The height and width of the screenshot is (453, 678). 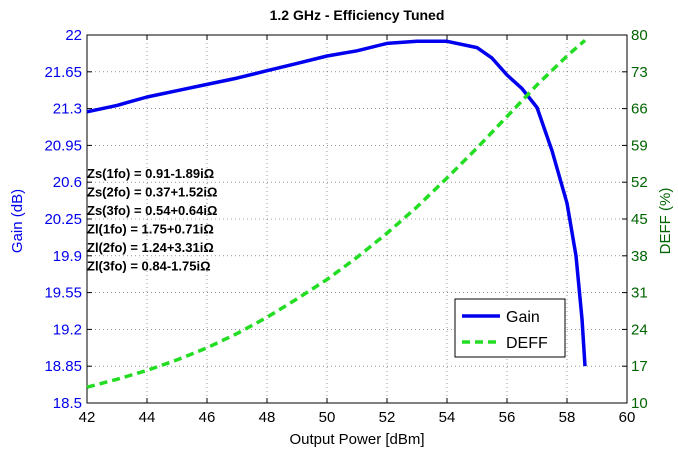 I want to click on y-right-tick-label: 80, so click(x=639, y=35).